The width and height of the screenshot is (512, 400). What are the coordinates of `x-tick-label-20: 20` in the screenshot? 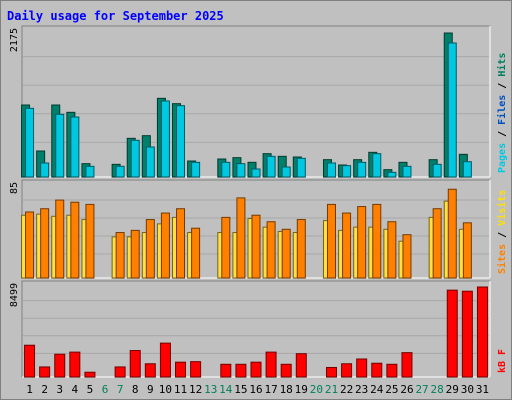 It's located at (316, 389).